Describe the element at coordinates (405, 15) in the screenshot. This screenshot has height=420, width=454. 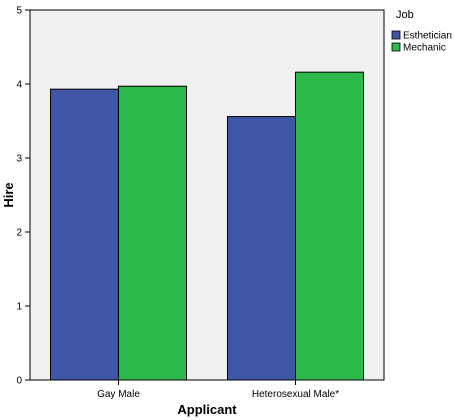
I see `legend-title: Job` at that location.